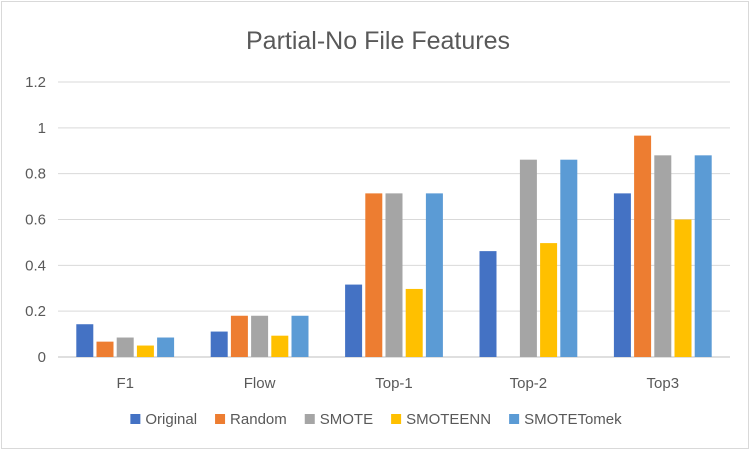 The image size is (752, 455). What do you see at coordinates (683, 288) in the screenshot?
I see `bar-smoteenn-top3` at bounding box center [683, 288].